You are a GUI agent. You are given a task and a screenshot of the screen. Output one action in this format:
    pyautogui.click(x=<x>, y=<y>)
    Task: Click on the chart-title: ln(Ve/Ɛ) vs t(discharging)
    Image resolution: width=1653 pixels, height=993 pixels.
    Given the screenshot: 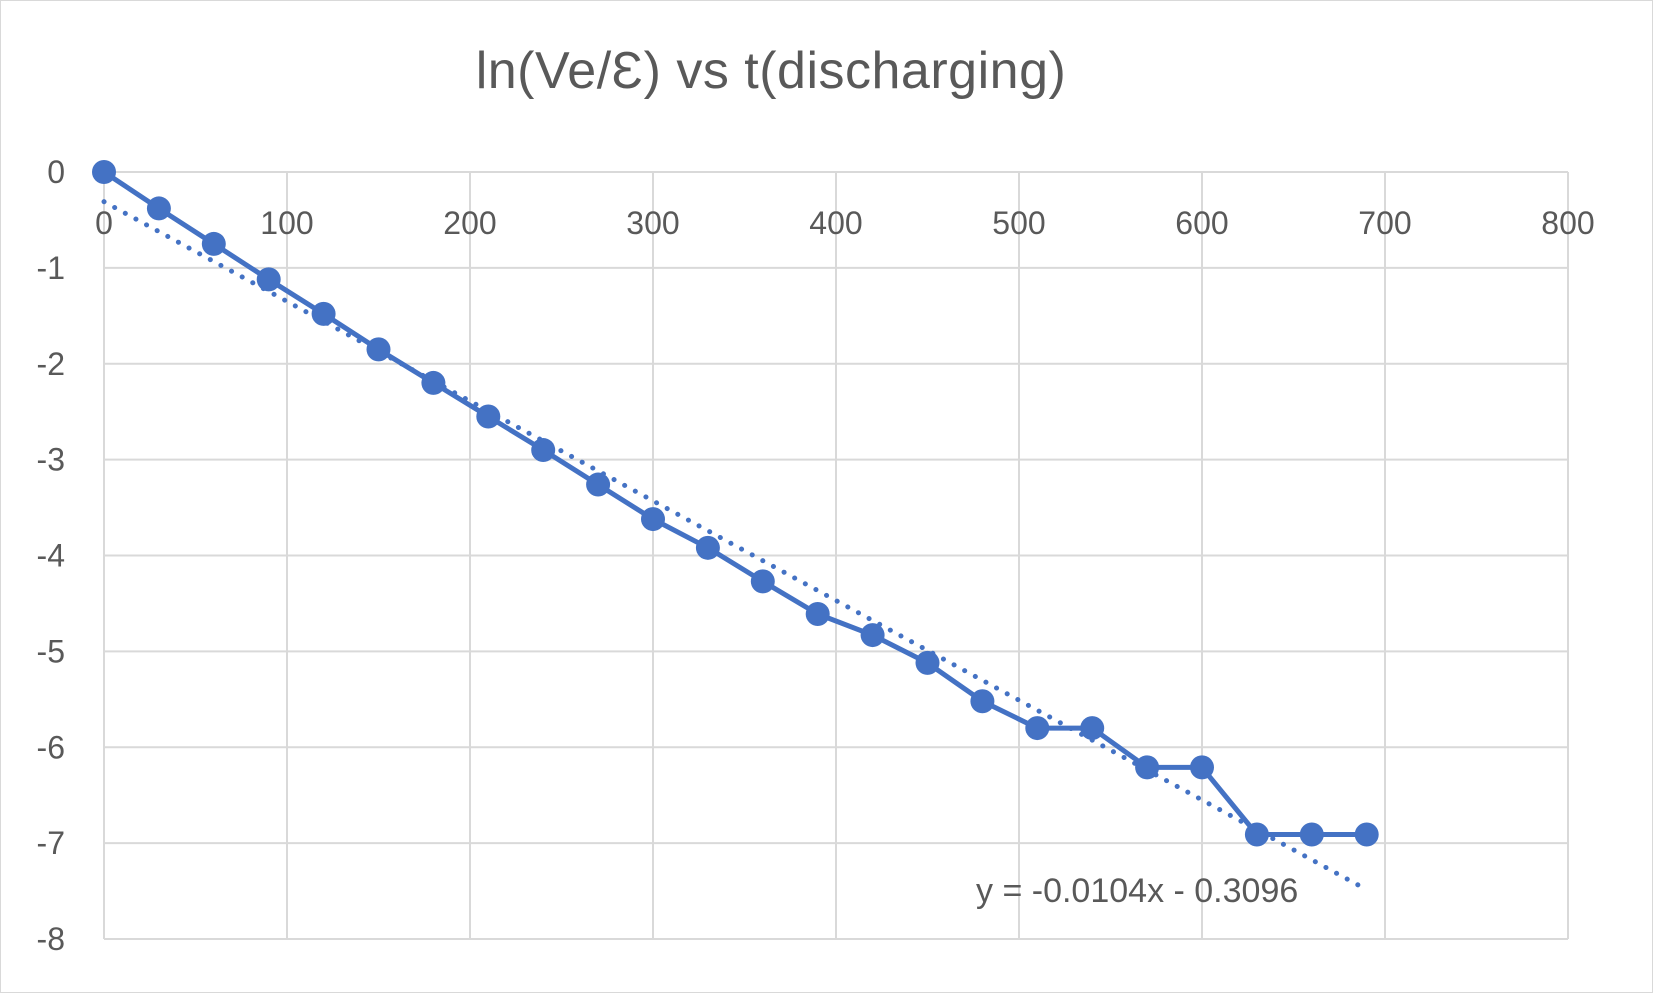 What is the action you would take?
    pyautogui.click(x=771, y=71)
    